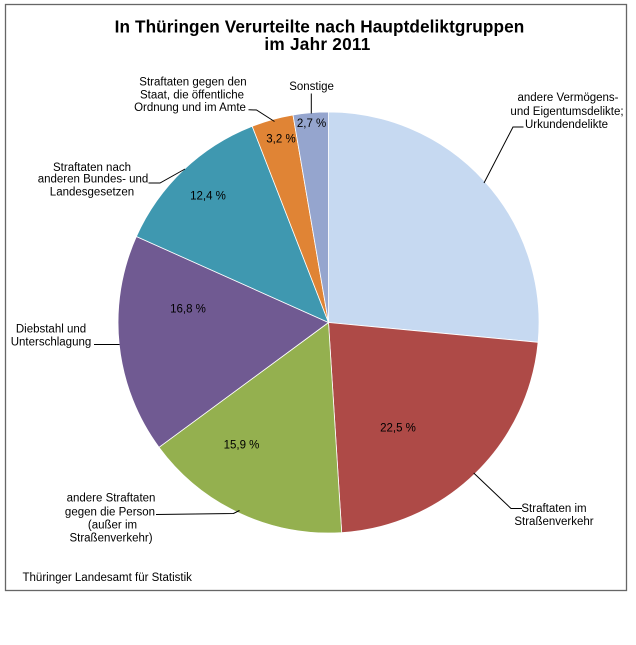 This screenshot has height=645, width=636. What do you see at coordinates (51, 342) in the screenshot?
I see `svg-text: Unterschlagung` at bounding box center [51, 342].